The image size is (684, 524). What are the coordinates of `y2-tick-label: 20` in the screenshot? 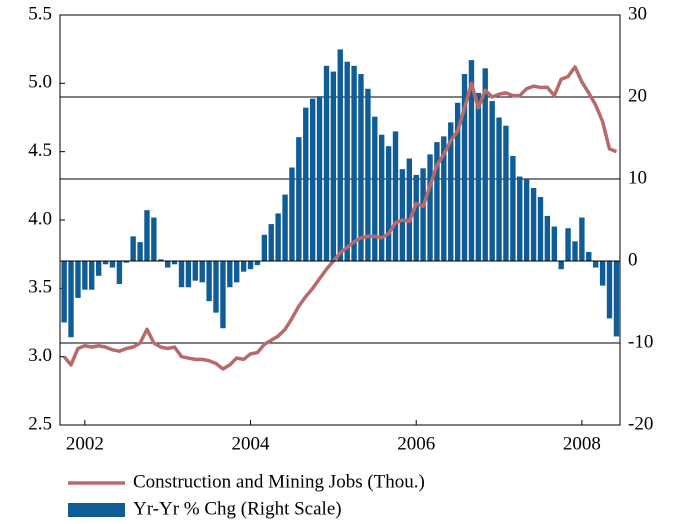 It's located at (637, 95).